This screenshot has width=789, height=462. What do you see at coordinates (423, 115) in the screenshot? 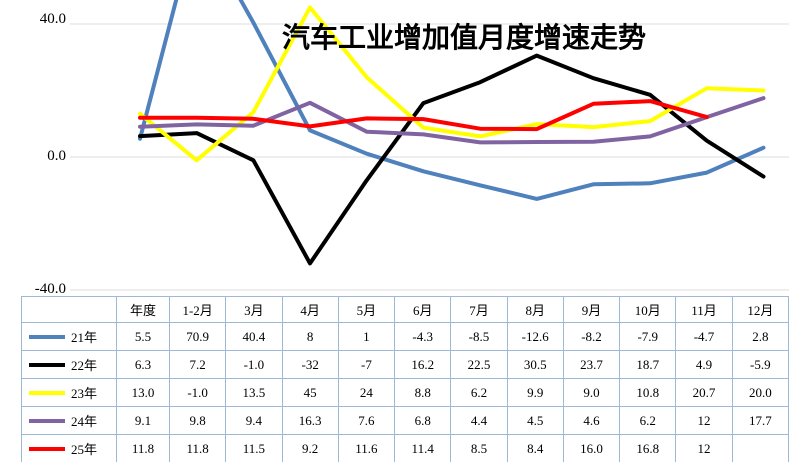
I see `series-line-25年` at bounding box center [423, 115].